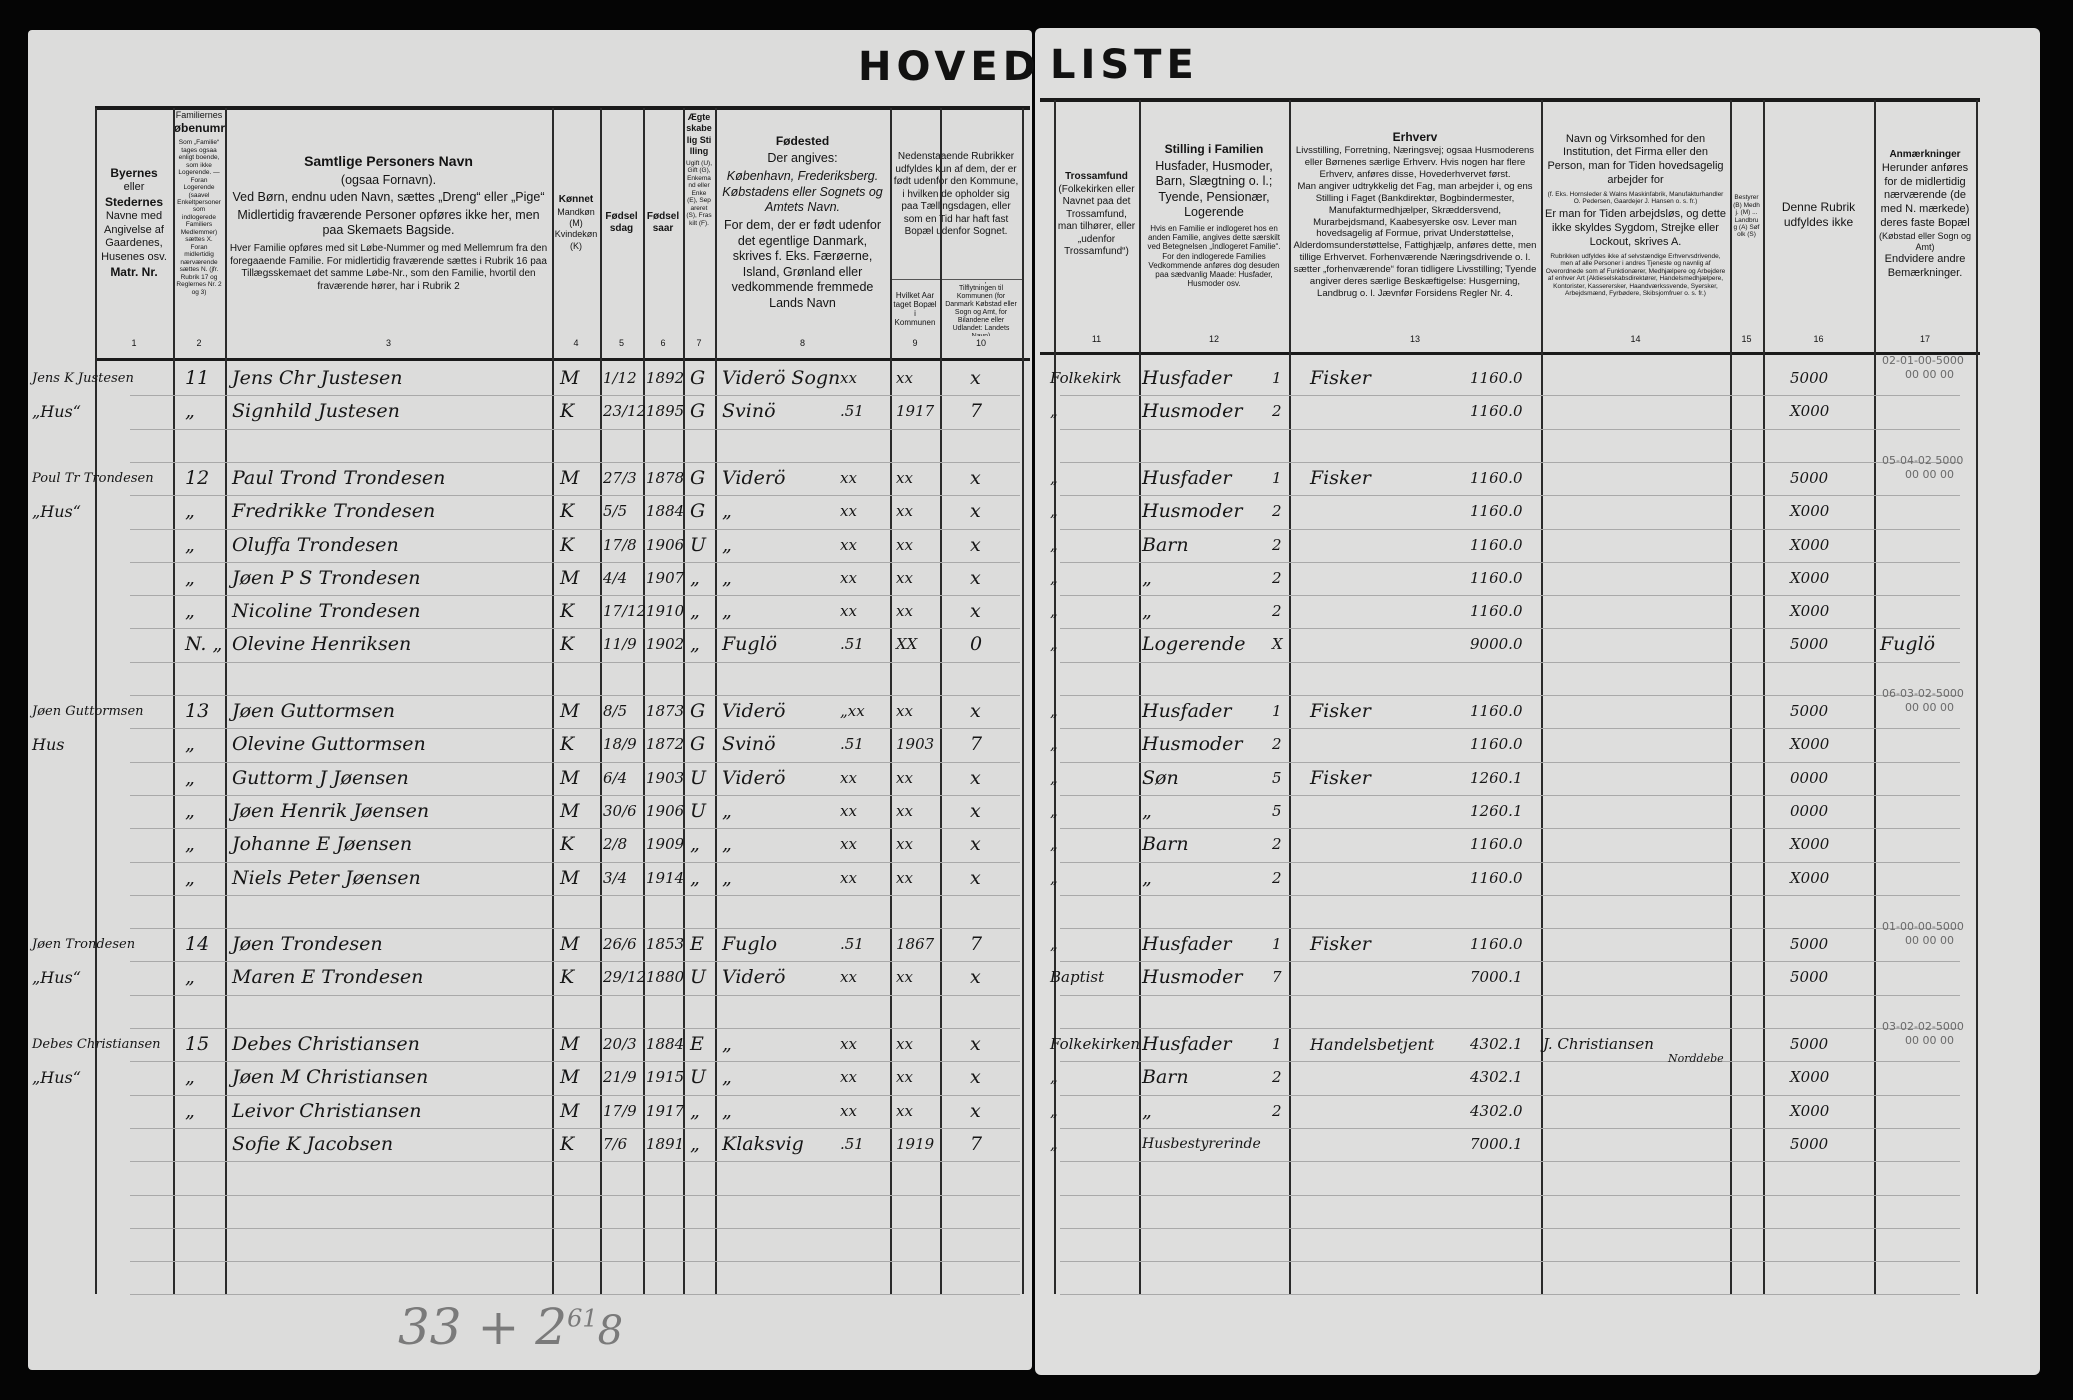 The height and width of the screenshot is (1400, 2073). I want to click on code-16-cell: 5000, so click(1809, 977).